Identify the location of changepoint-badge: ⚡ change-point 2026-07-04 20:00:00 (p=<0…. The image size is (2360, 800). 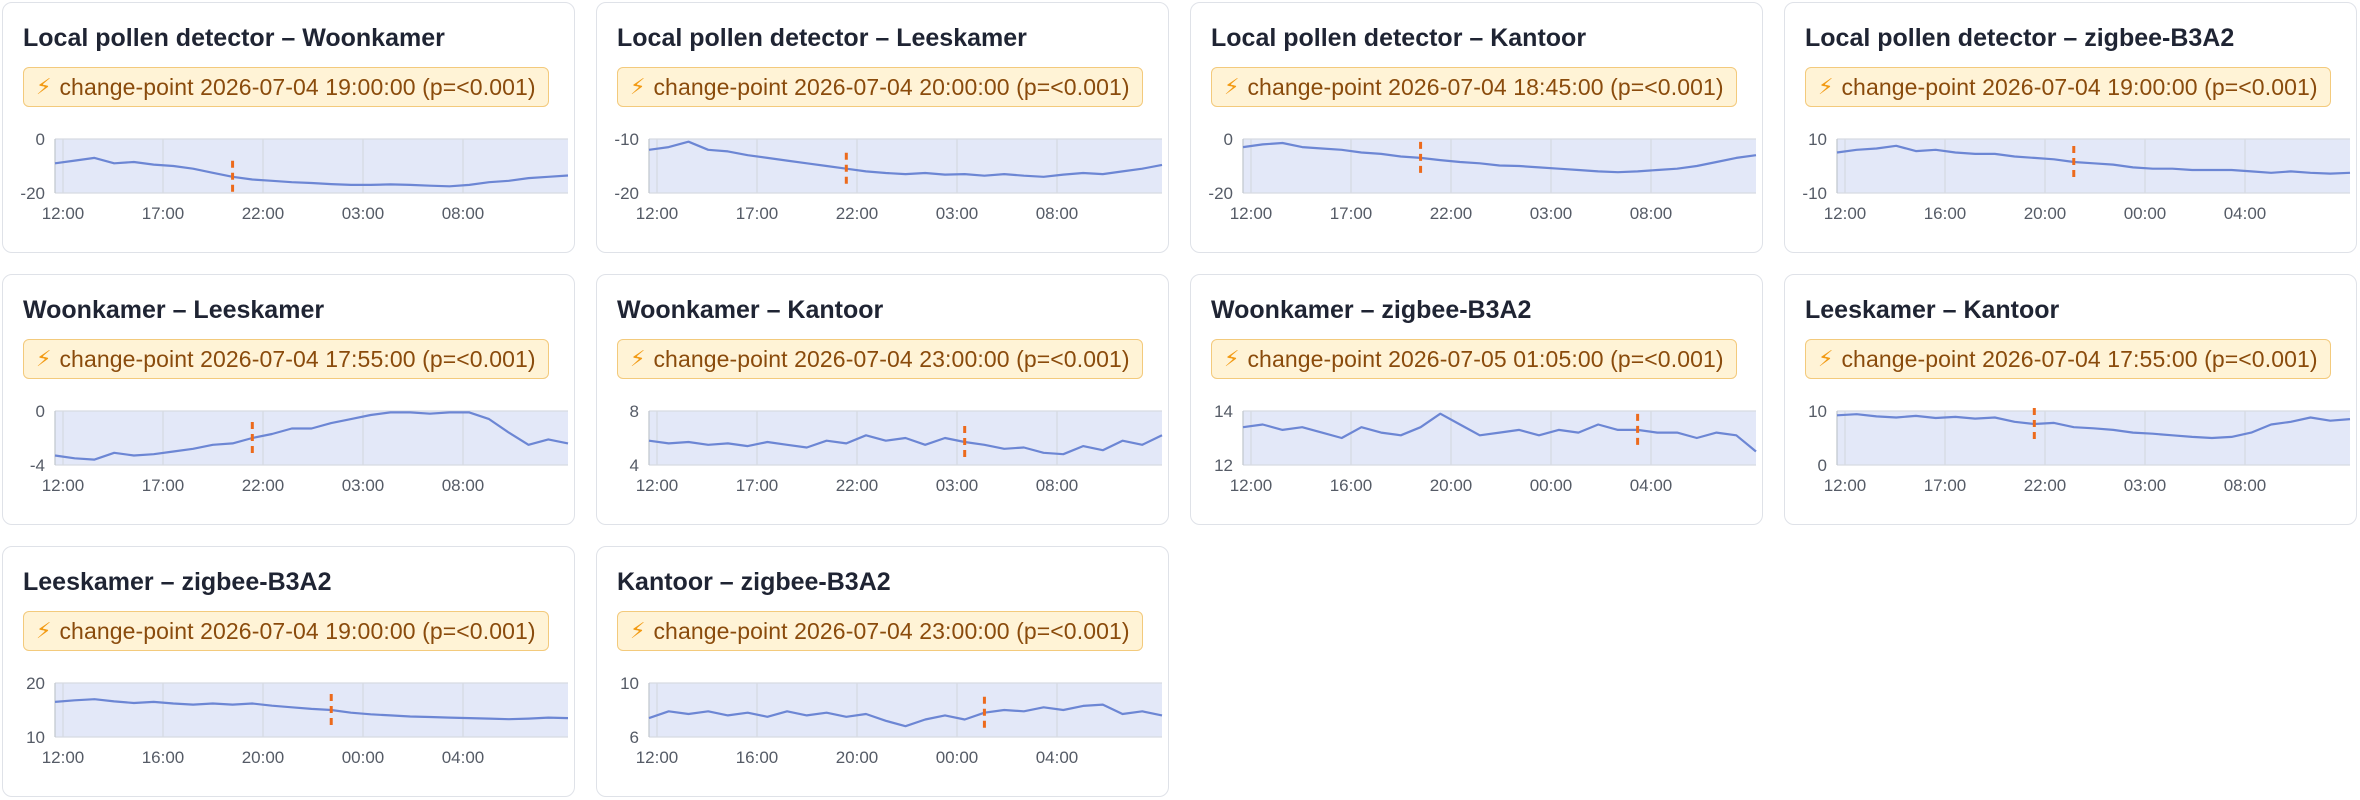
(880, 87).